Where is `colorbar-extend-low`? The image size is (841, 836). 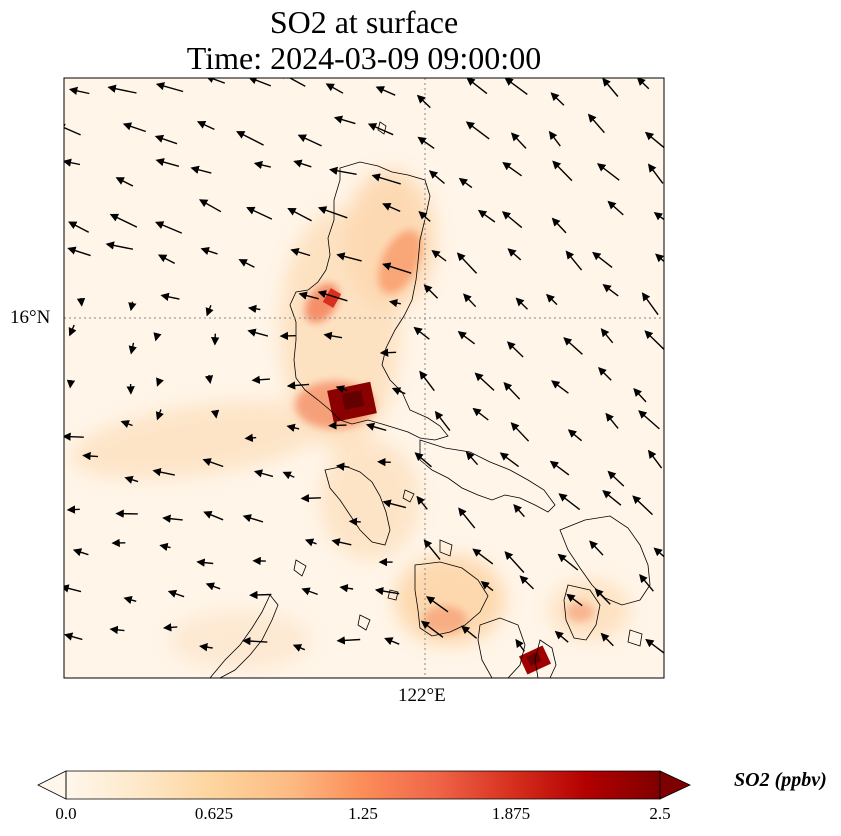 colorbar-extend-low is located at coordinates (52, 785).